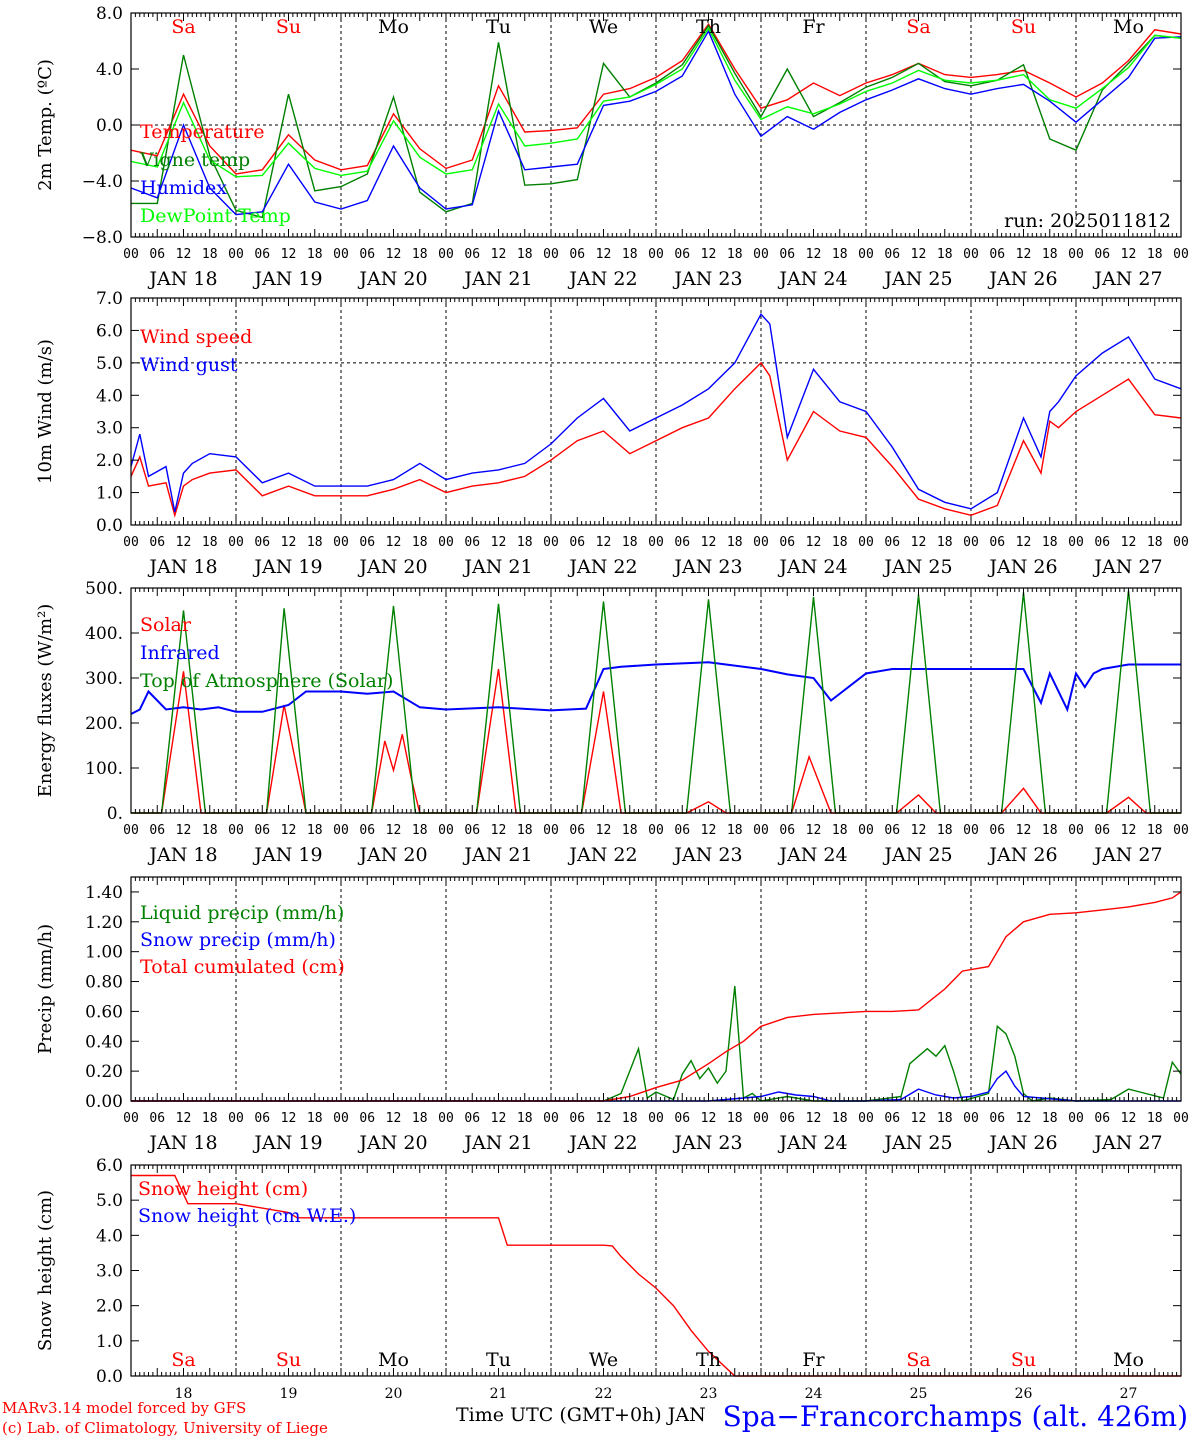 The height and width of the screenshot is (1440, 1194). What do you see at coordinates (499, 1394) in the screenshot?
I see `day-number-label: 21` at bounding box center [499, 1394].